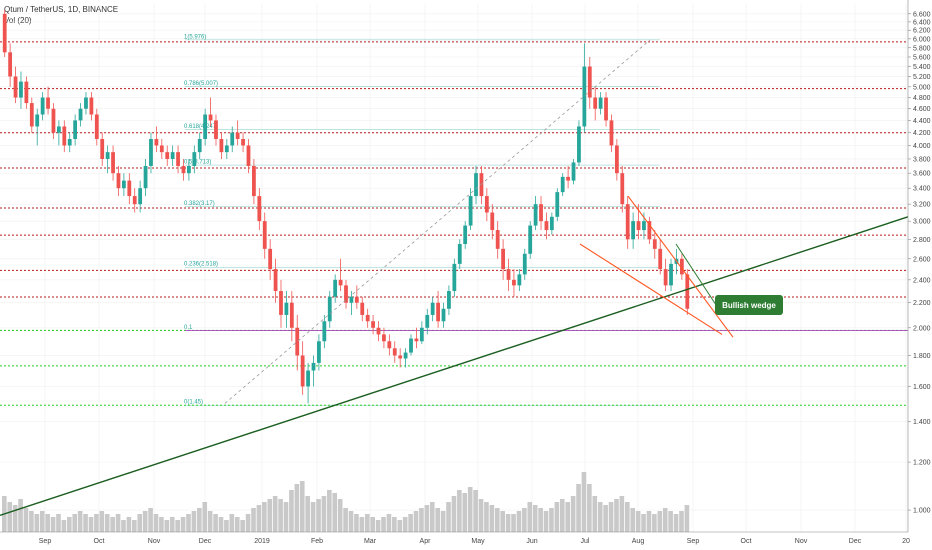 This screenshot has height=550, width=932. What do you see at coordinates (922, 14) in the screenshot?
I see `price-tick-label: 6.600` at bounding box center [922, 14].